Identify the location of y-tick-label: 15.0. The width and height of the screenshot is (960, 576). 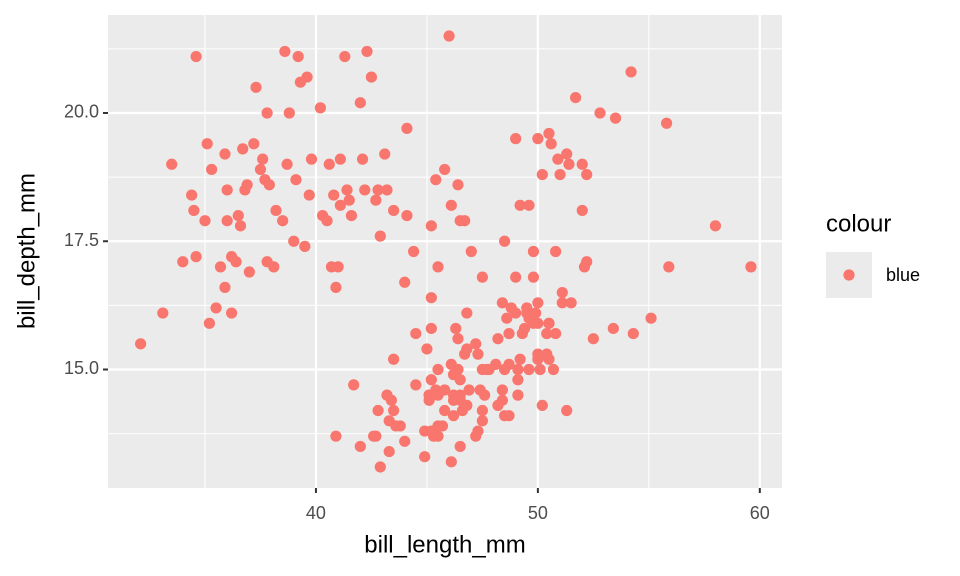
(81, 368).